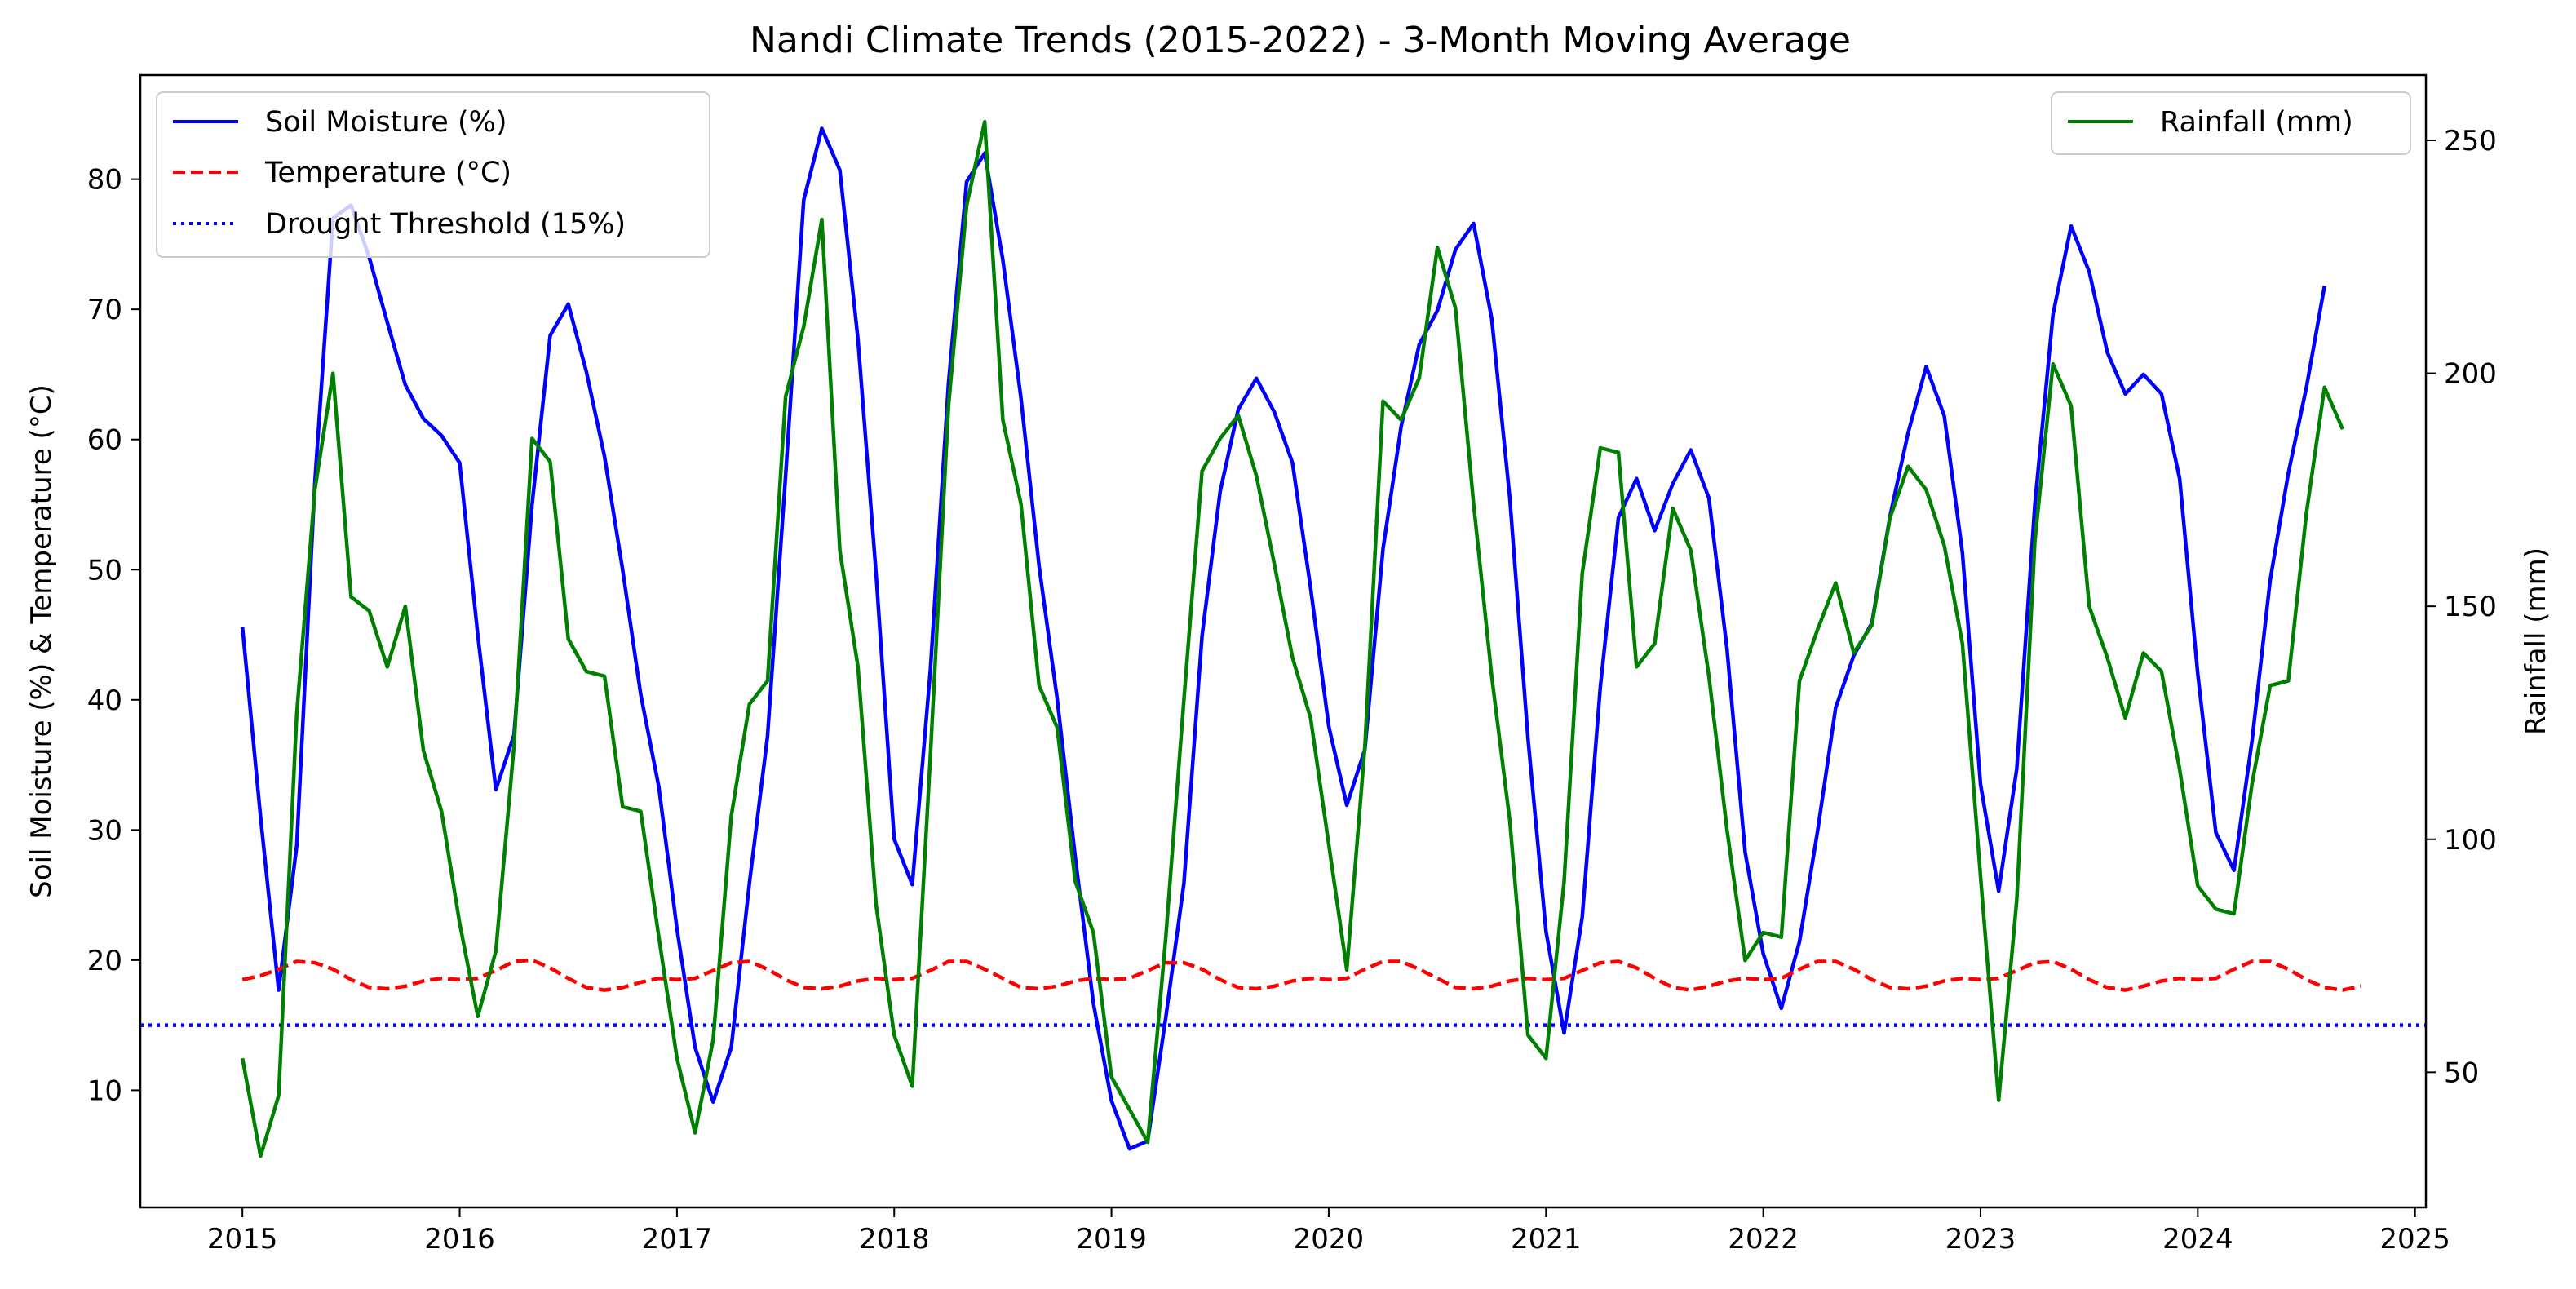 The image size is (2576, 1289). Describe the element at coordinates (104, 831) in the screenshot. I see `y-left-tick-label-30: 30` at that location.